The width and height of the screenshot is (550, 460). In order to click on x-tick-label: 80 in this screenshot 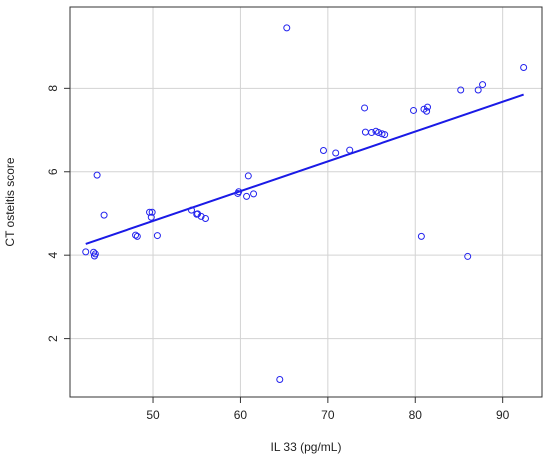, I will do `click(416, 415)`.